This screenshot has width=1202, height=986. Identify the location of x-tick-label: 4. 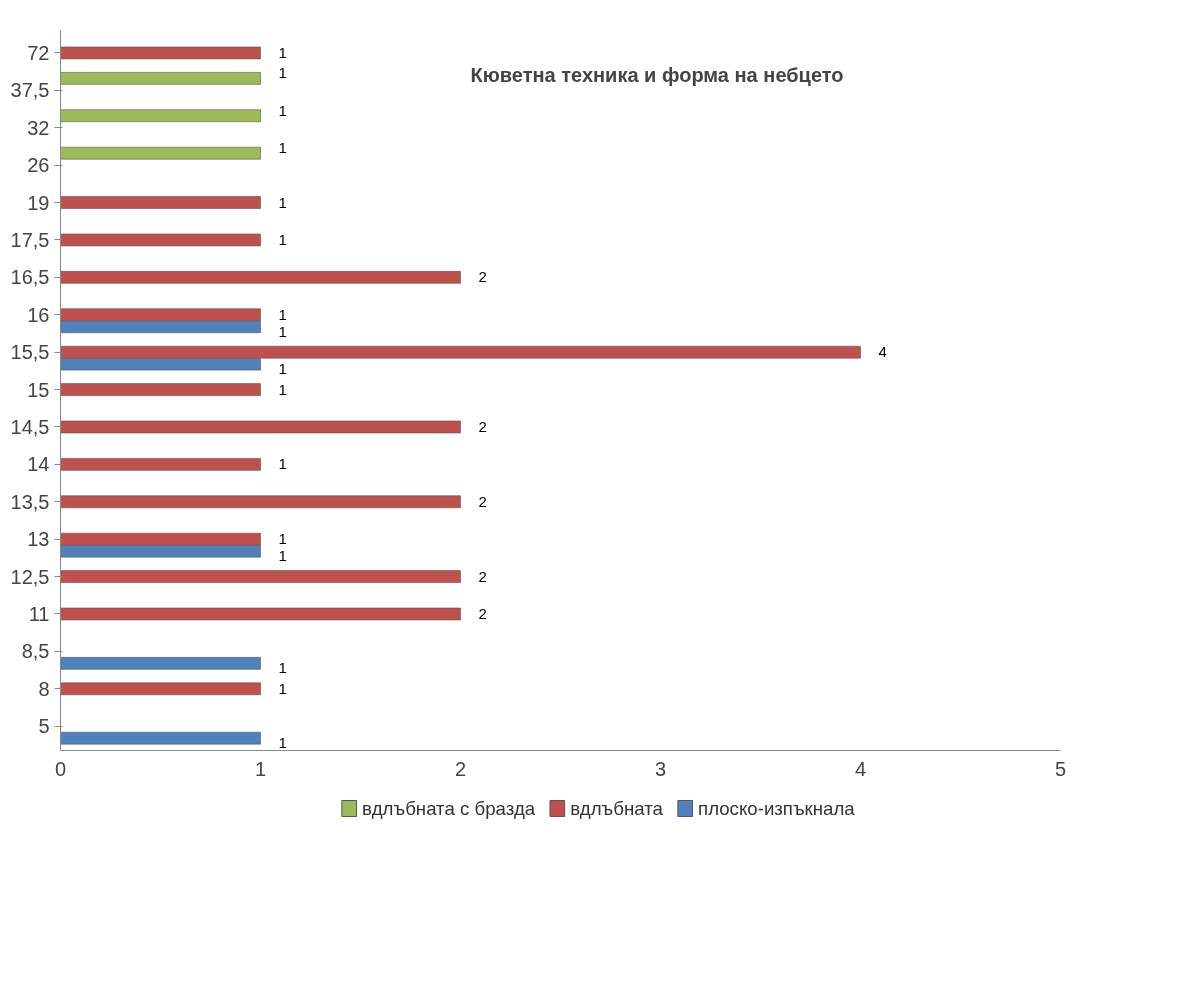
(860, 768).